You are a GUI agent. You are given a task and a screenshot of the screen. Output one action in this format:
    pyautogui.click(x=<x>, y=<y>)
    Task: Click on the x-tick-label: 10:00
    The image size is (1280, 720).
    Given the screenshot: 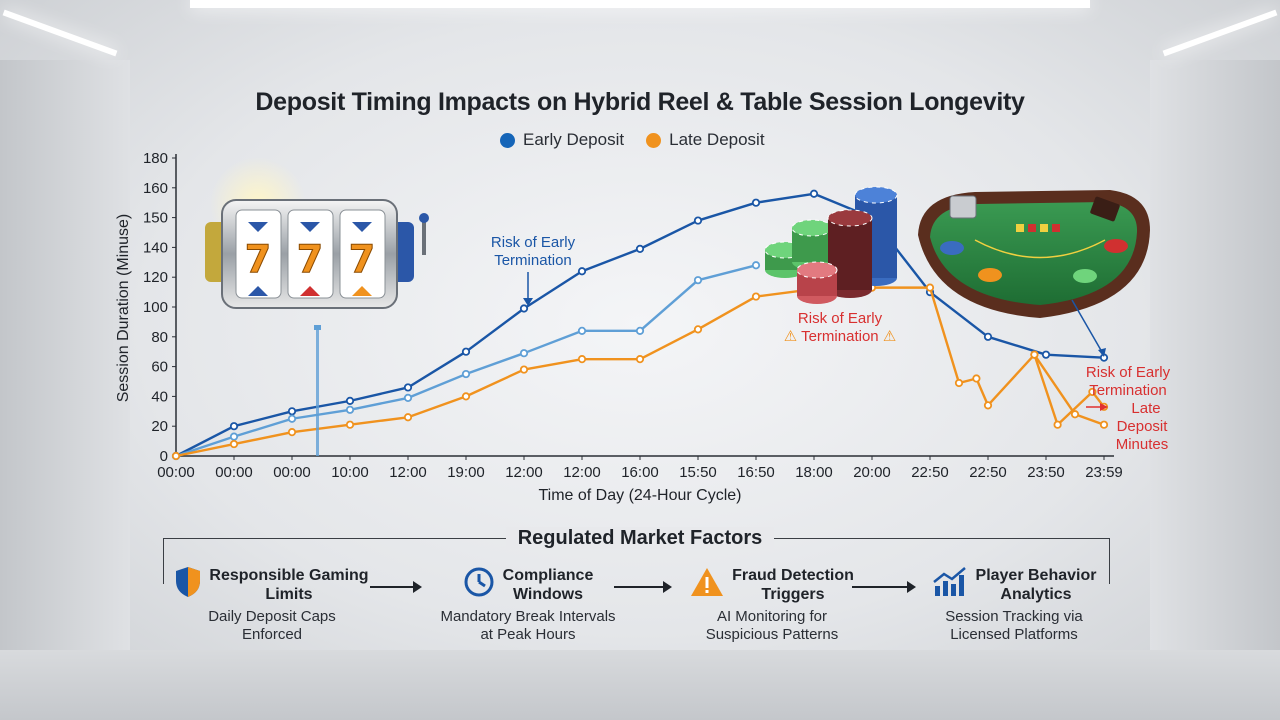 What is the action you would take?
    pyautogui.click(x=350, y=472)
    